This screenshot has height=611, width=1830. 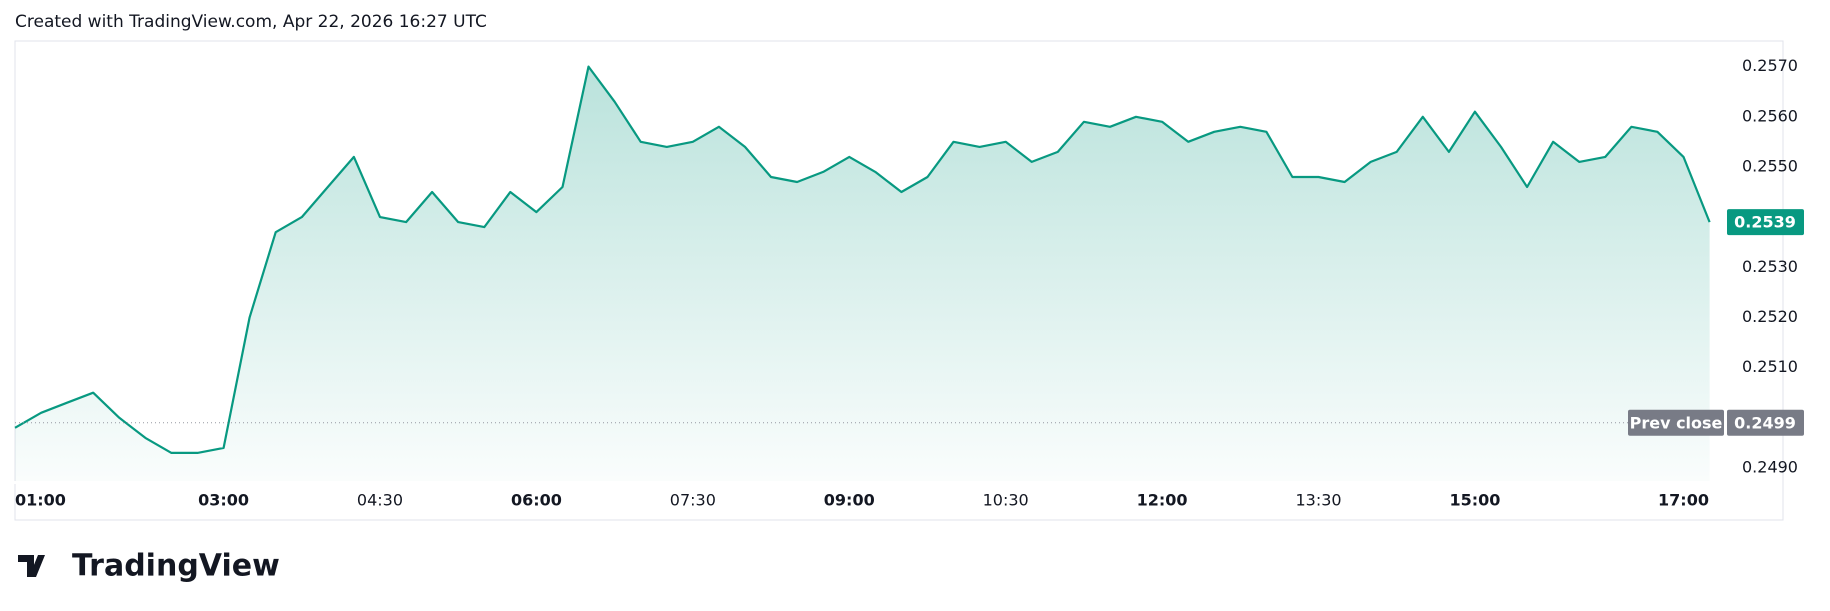 What do you see at coordinates (1162, 500) in the screenshot?
I see `x-tick-label: 12:00` at bounding box center [1162, 500].